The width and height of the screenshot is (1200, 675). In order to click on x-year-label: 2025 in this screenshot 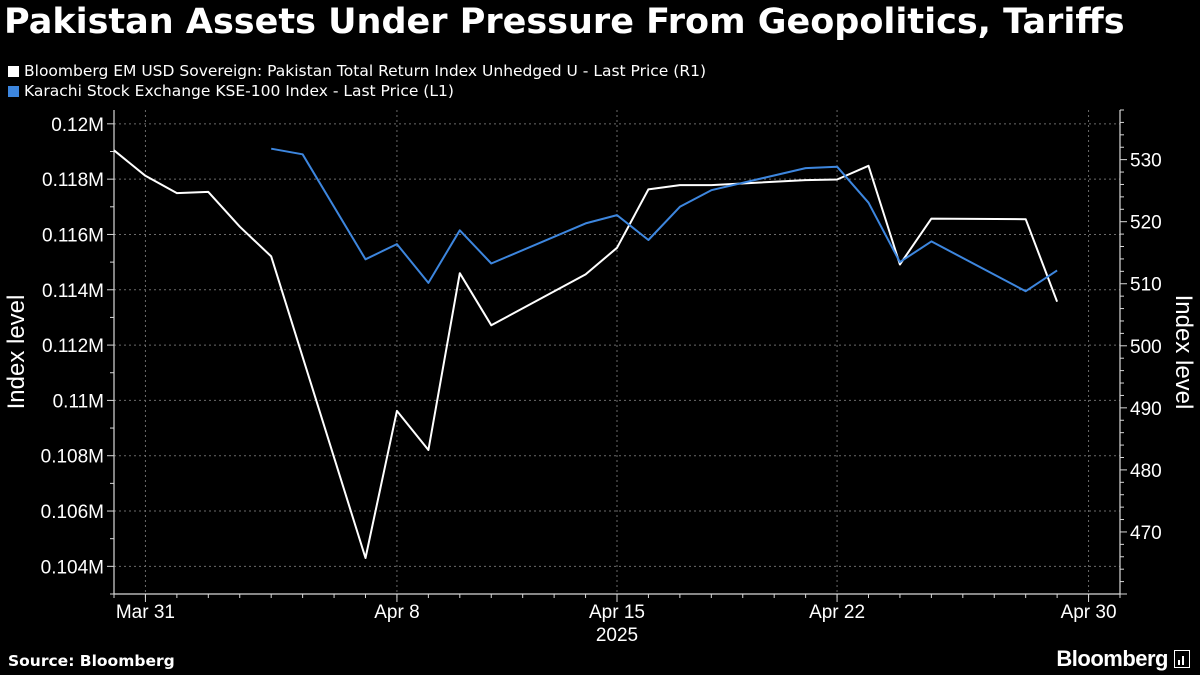, I will do `click(617, 635)`.